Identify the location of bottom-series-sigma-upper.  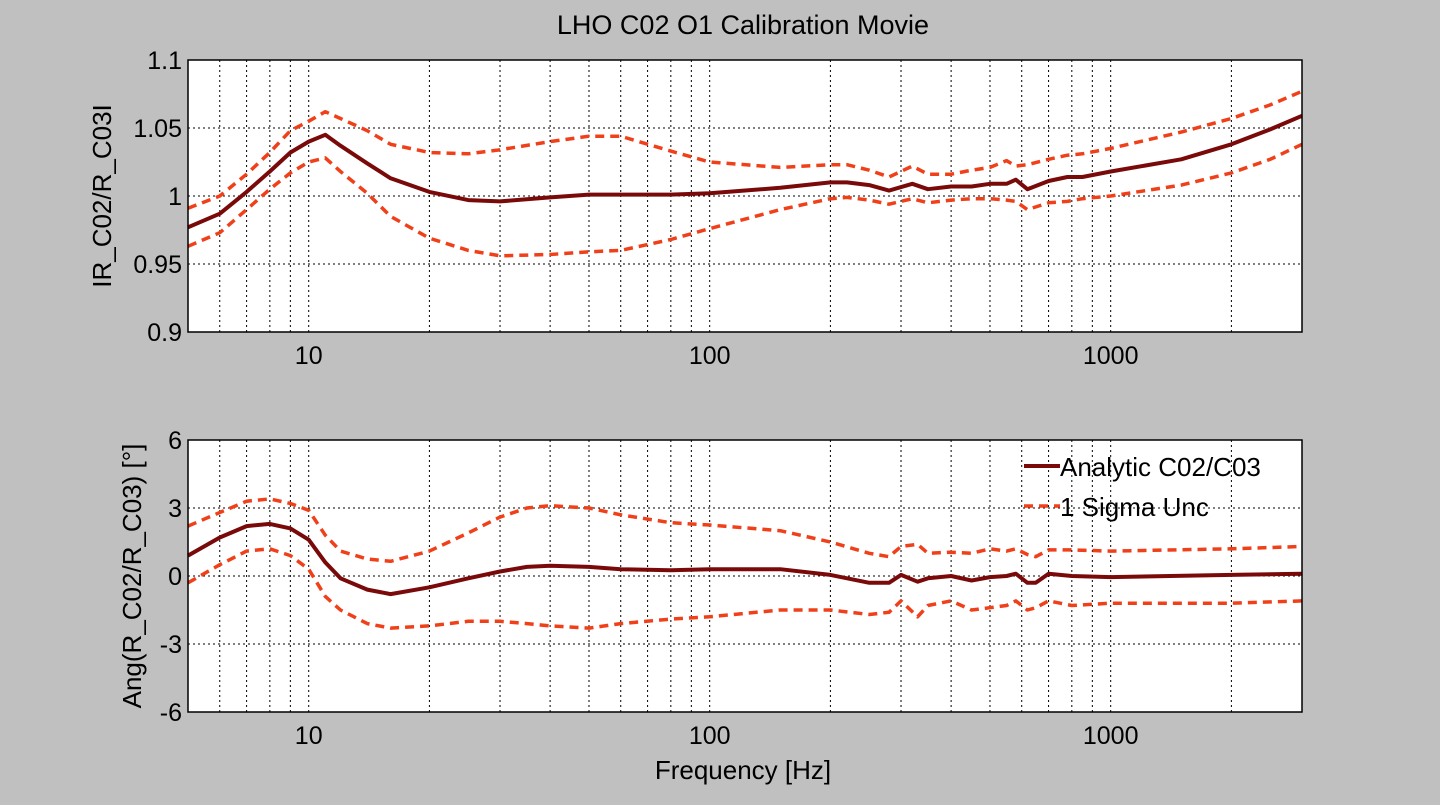
(745, 530).